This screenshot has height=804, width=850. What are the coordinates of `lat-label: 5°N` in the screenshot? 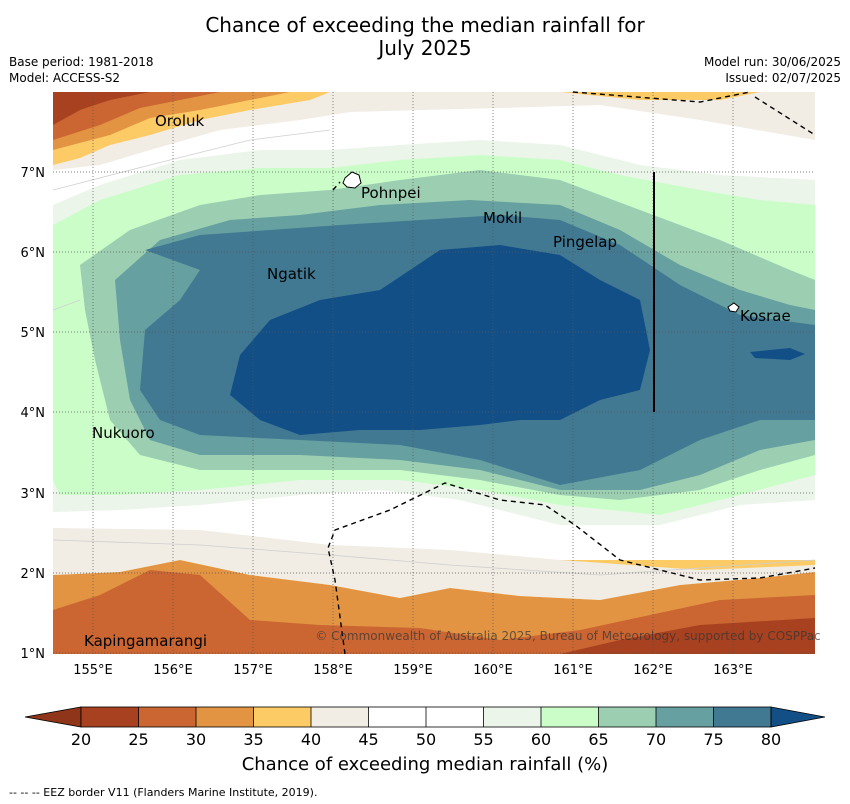 It's located at (33, 333).